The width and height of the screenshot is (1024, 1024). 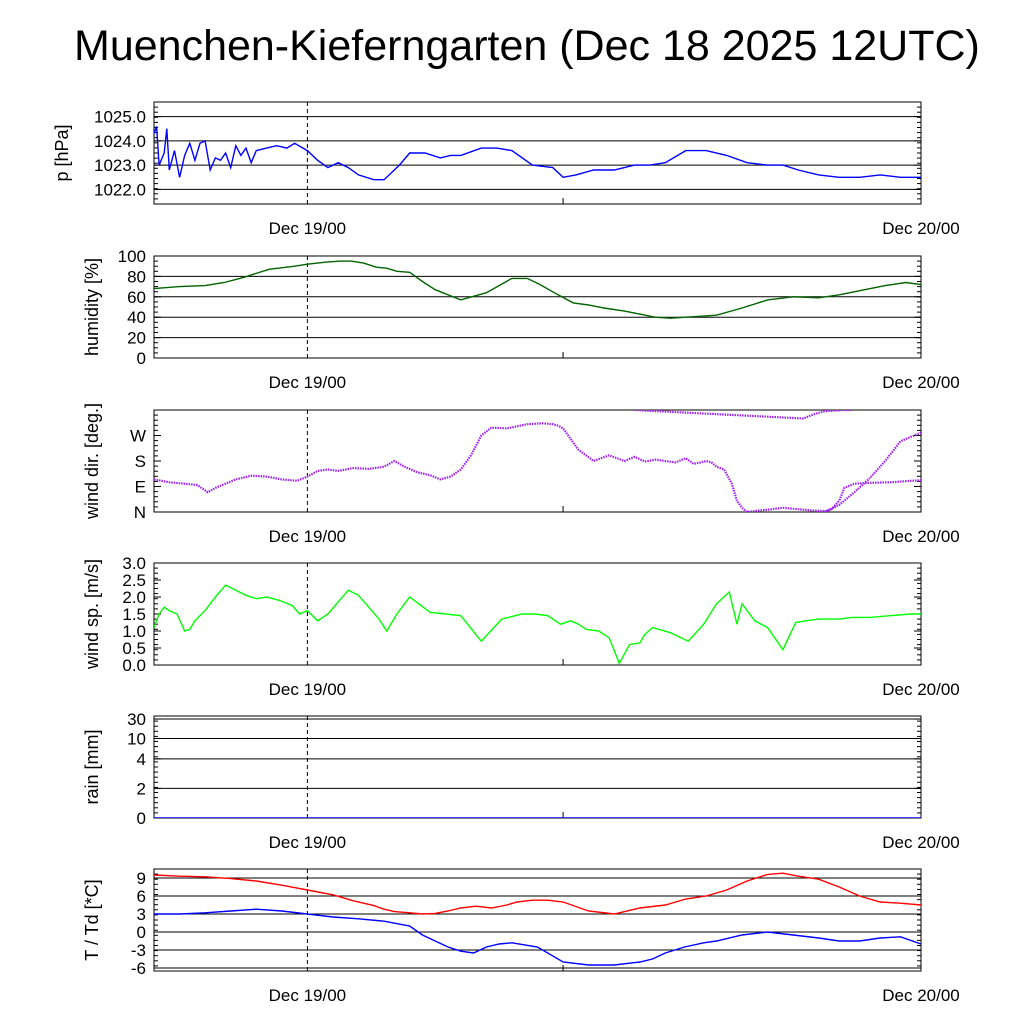 What do you see at coordinates (134, 648) in the screenshot?
I see `y-tick-label: 0.5` at bounding box center [134, 648].